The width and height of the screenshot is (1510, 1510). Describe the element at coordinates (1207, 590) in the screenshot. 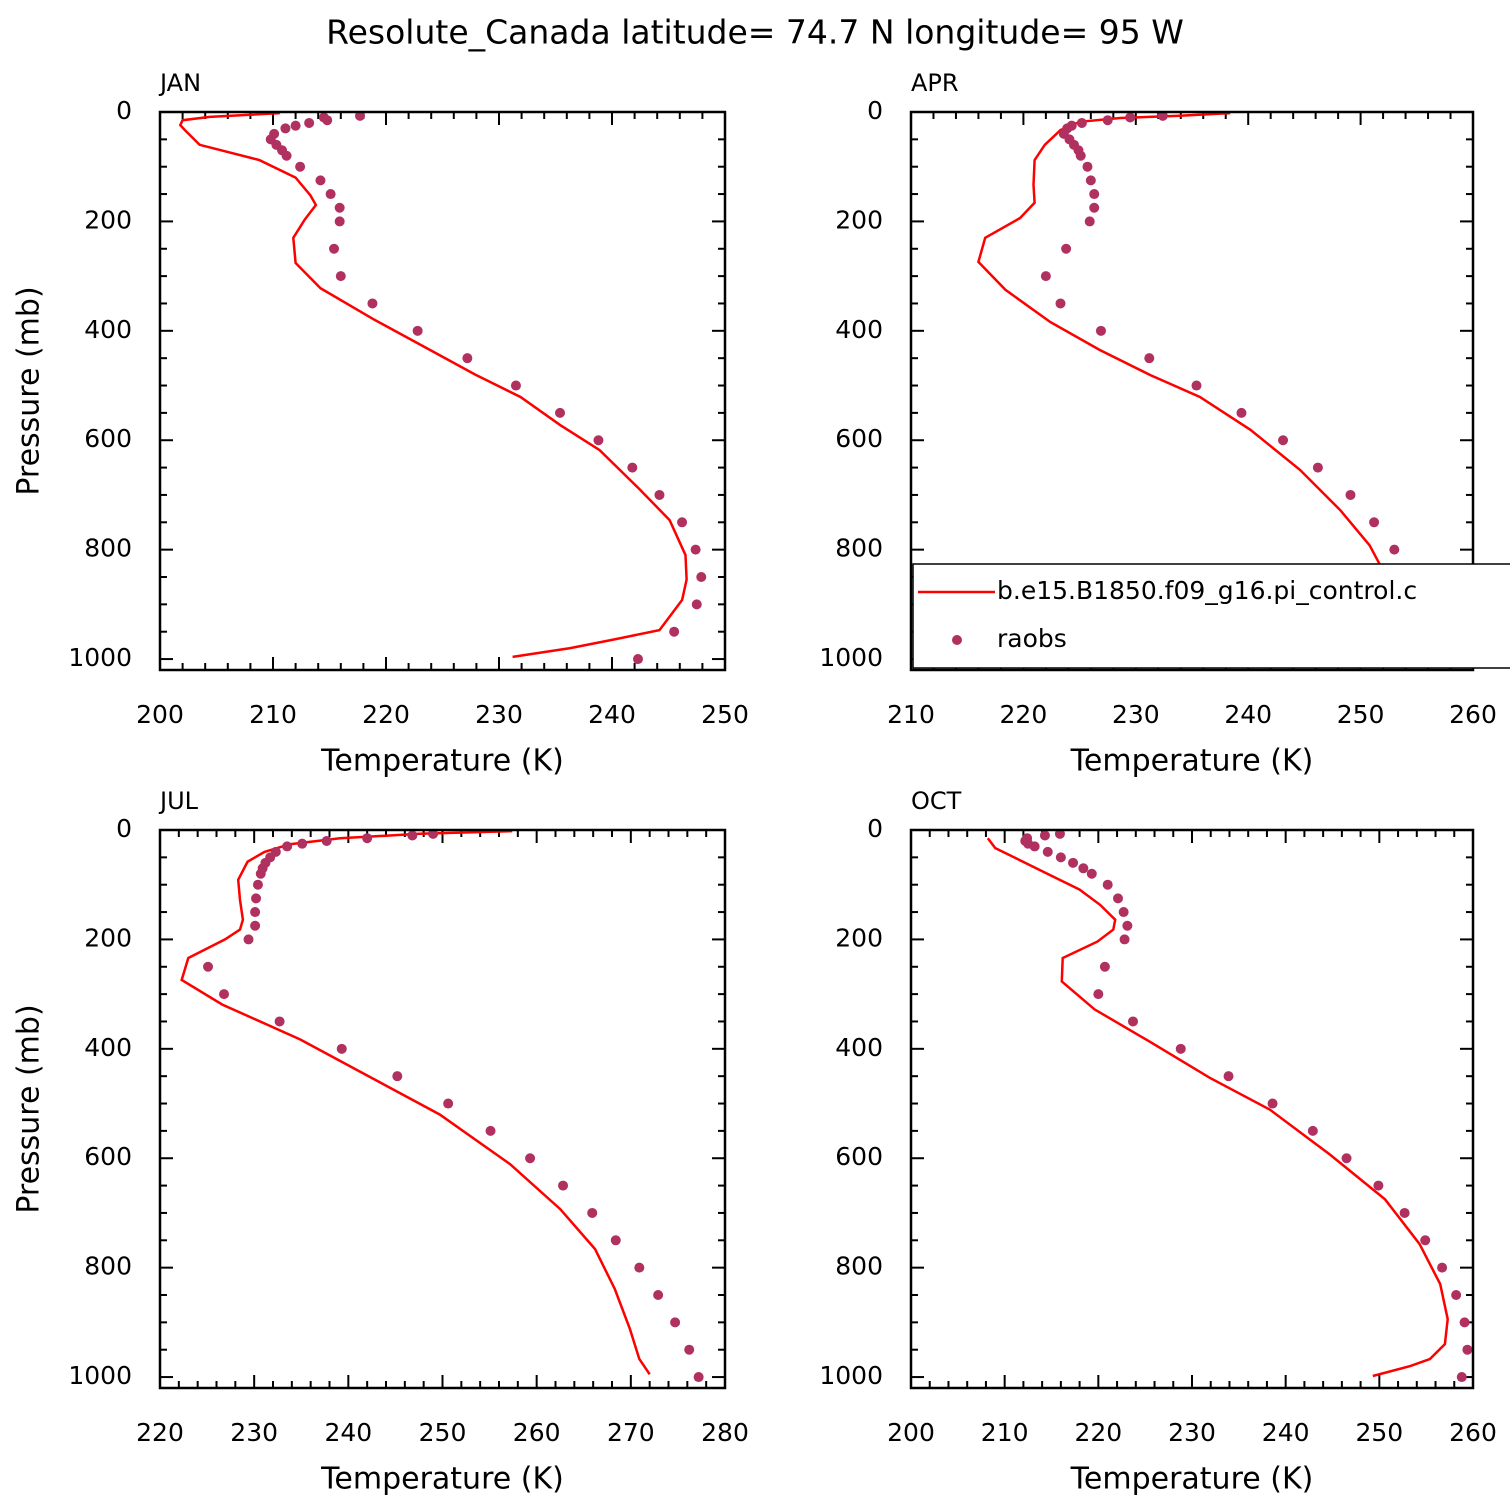

I see `legend-label: b.e15.B1850.f09_g16.pi_control.c` at that location.